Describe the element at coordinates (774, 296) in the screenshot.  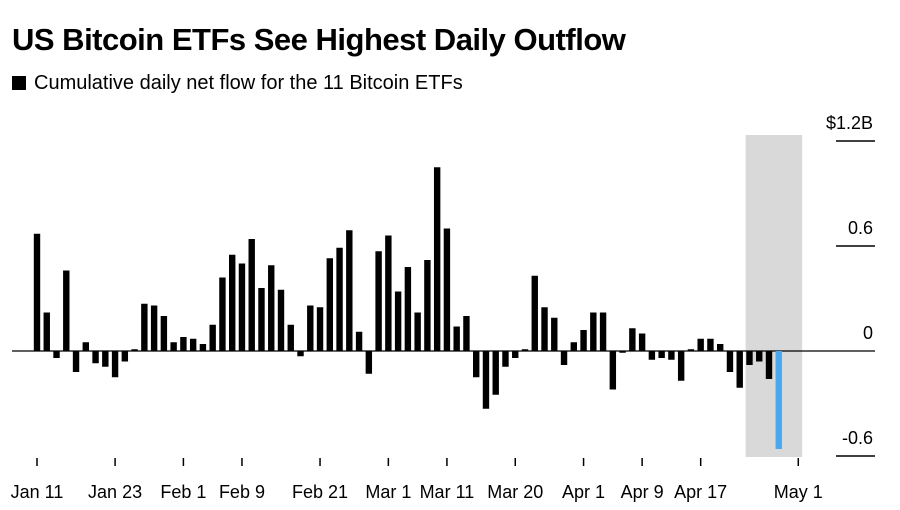
I see `highlight-band` at that location.